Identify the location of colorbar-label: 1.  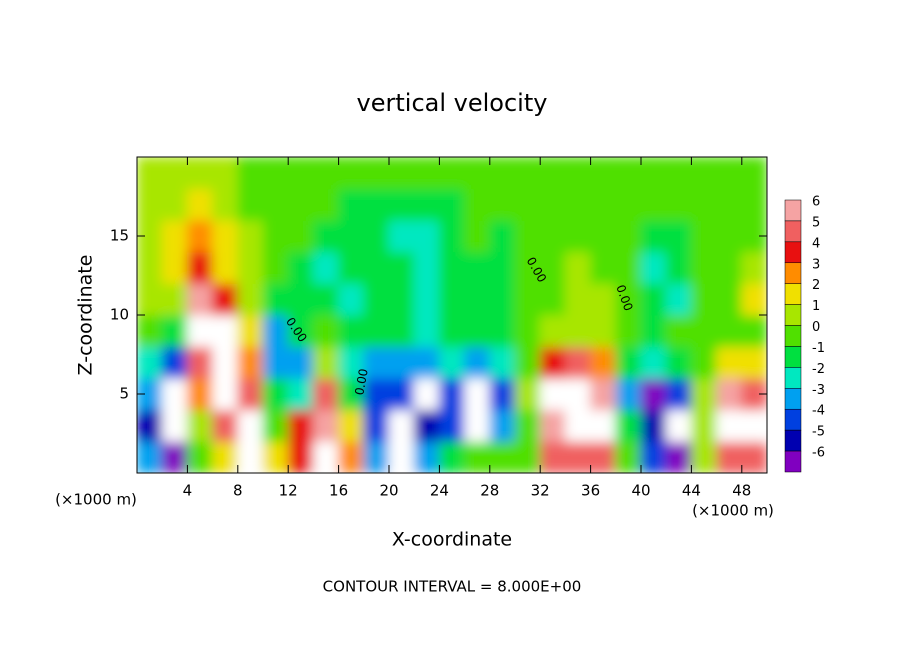
(816, 306).